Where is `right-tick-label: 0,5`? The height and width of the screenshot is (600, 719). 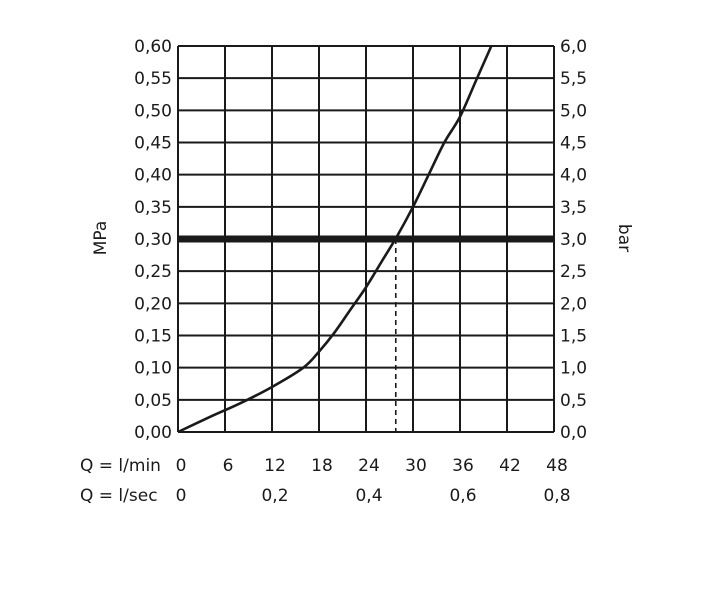
right-tick-label: 0,5 is located at coordinates (573, 401).